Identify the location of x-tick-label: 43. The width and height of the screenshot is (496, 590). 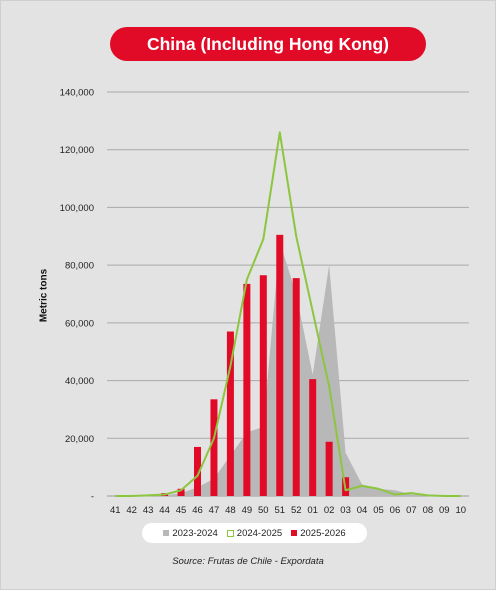
(148, 510).